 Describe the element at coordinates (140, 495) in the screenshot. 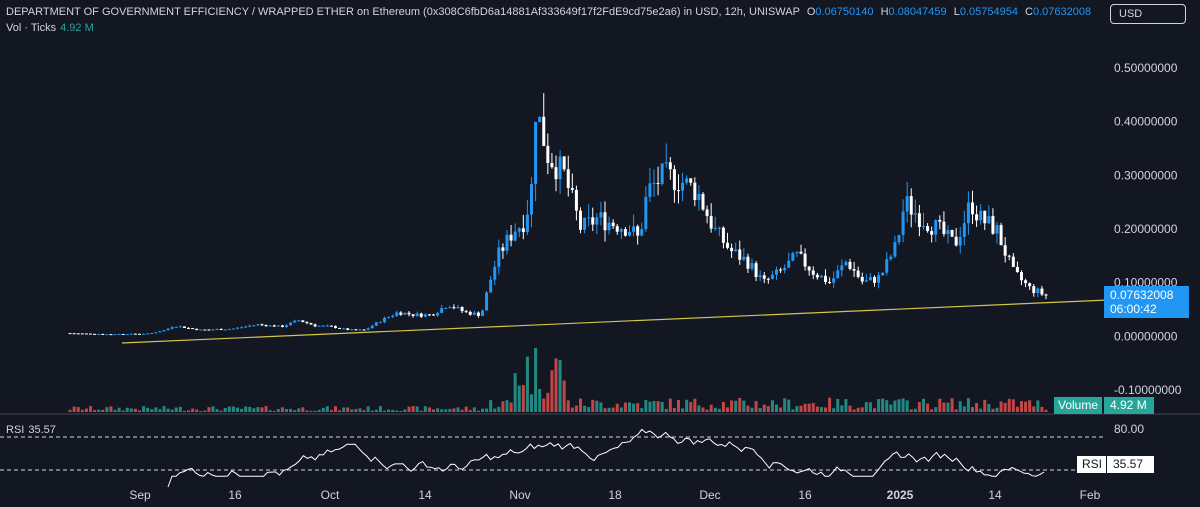

I see `x-tick-label: Sep` at that location.